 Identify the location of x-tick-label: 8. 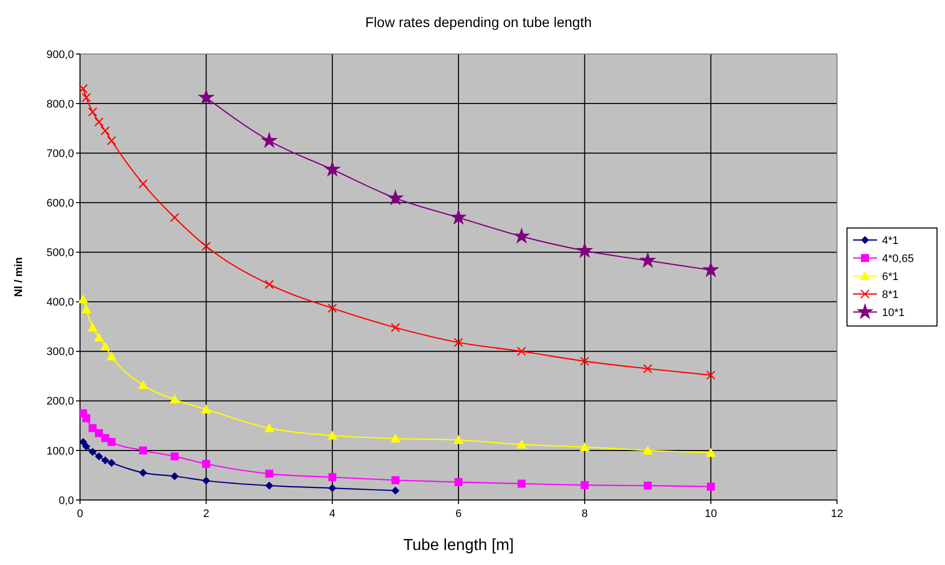
(585, 514).